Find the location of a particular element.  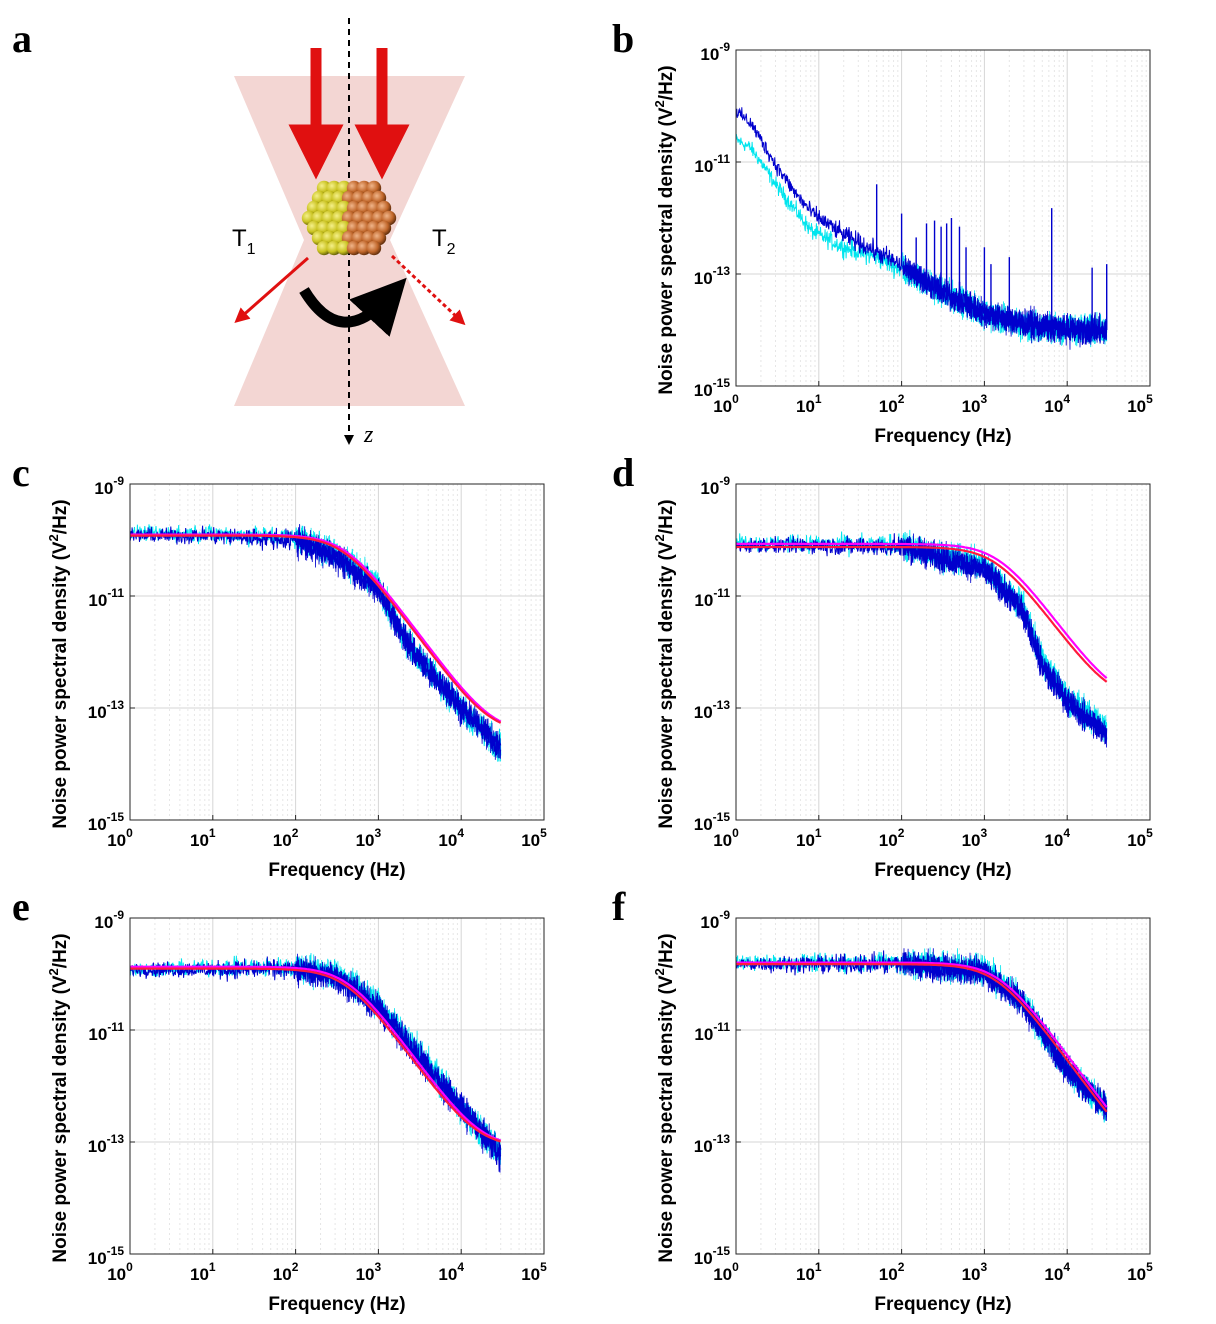

panel-letter-b: b is located at coordinates (623, 38).